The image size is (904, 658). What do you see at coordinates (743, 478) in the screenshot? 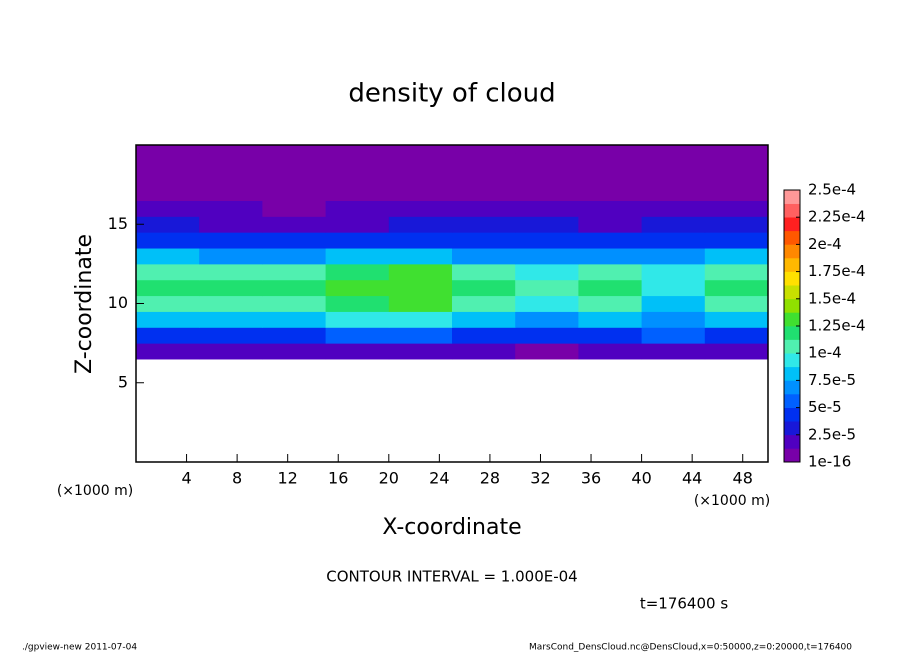
I see `x-tick-label: 48` at bounding box center [743, 478].